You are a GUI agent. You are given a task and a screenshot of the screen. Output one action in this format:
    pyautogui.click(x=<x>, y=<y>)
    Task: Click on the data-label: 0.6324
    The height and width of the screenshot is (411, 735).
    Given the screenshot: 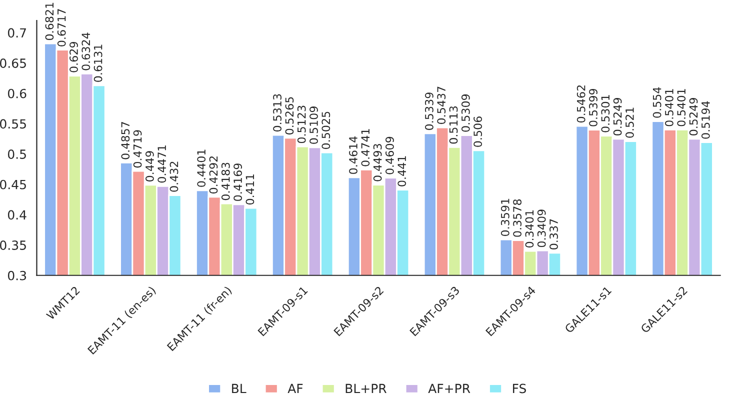 What is the action you would take?
    pyautogui.click(x=86, y=51)
    